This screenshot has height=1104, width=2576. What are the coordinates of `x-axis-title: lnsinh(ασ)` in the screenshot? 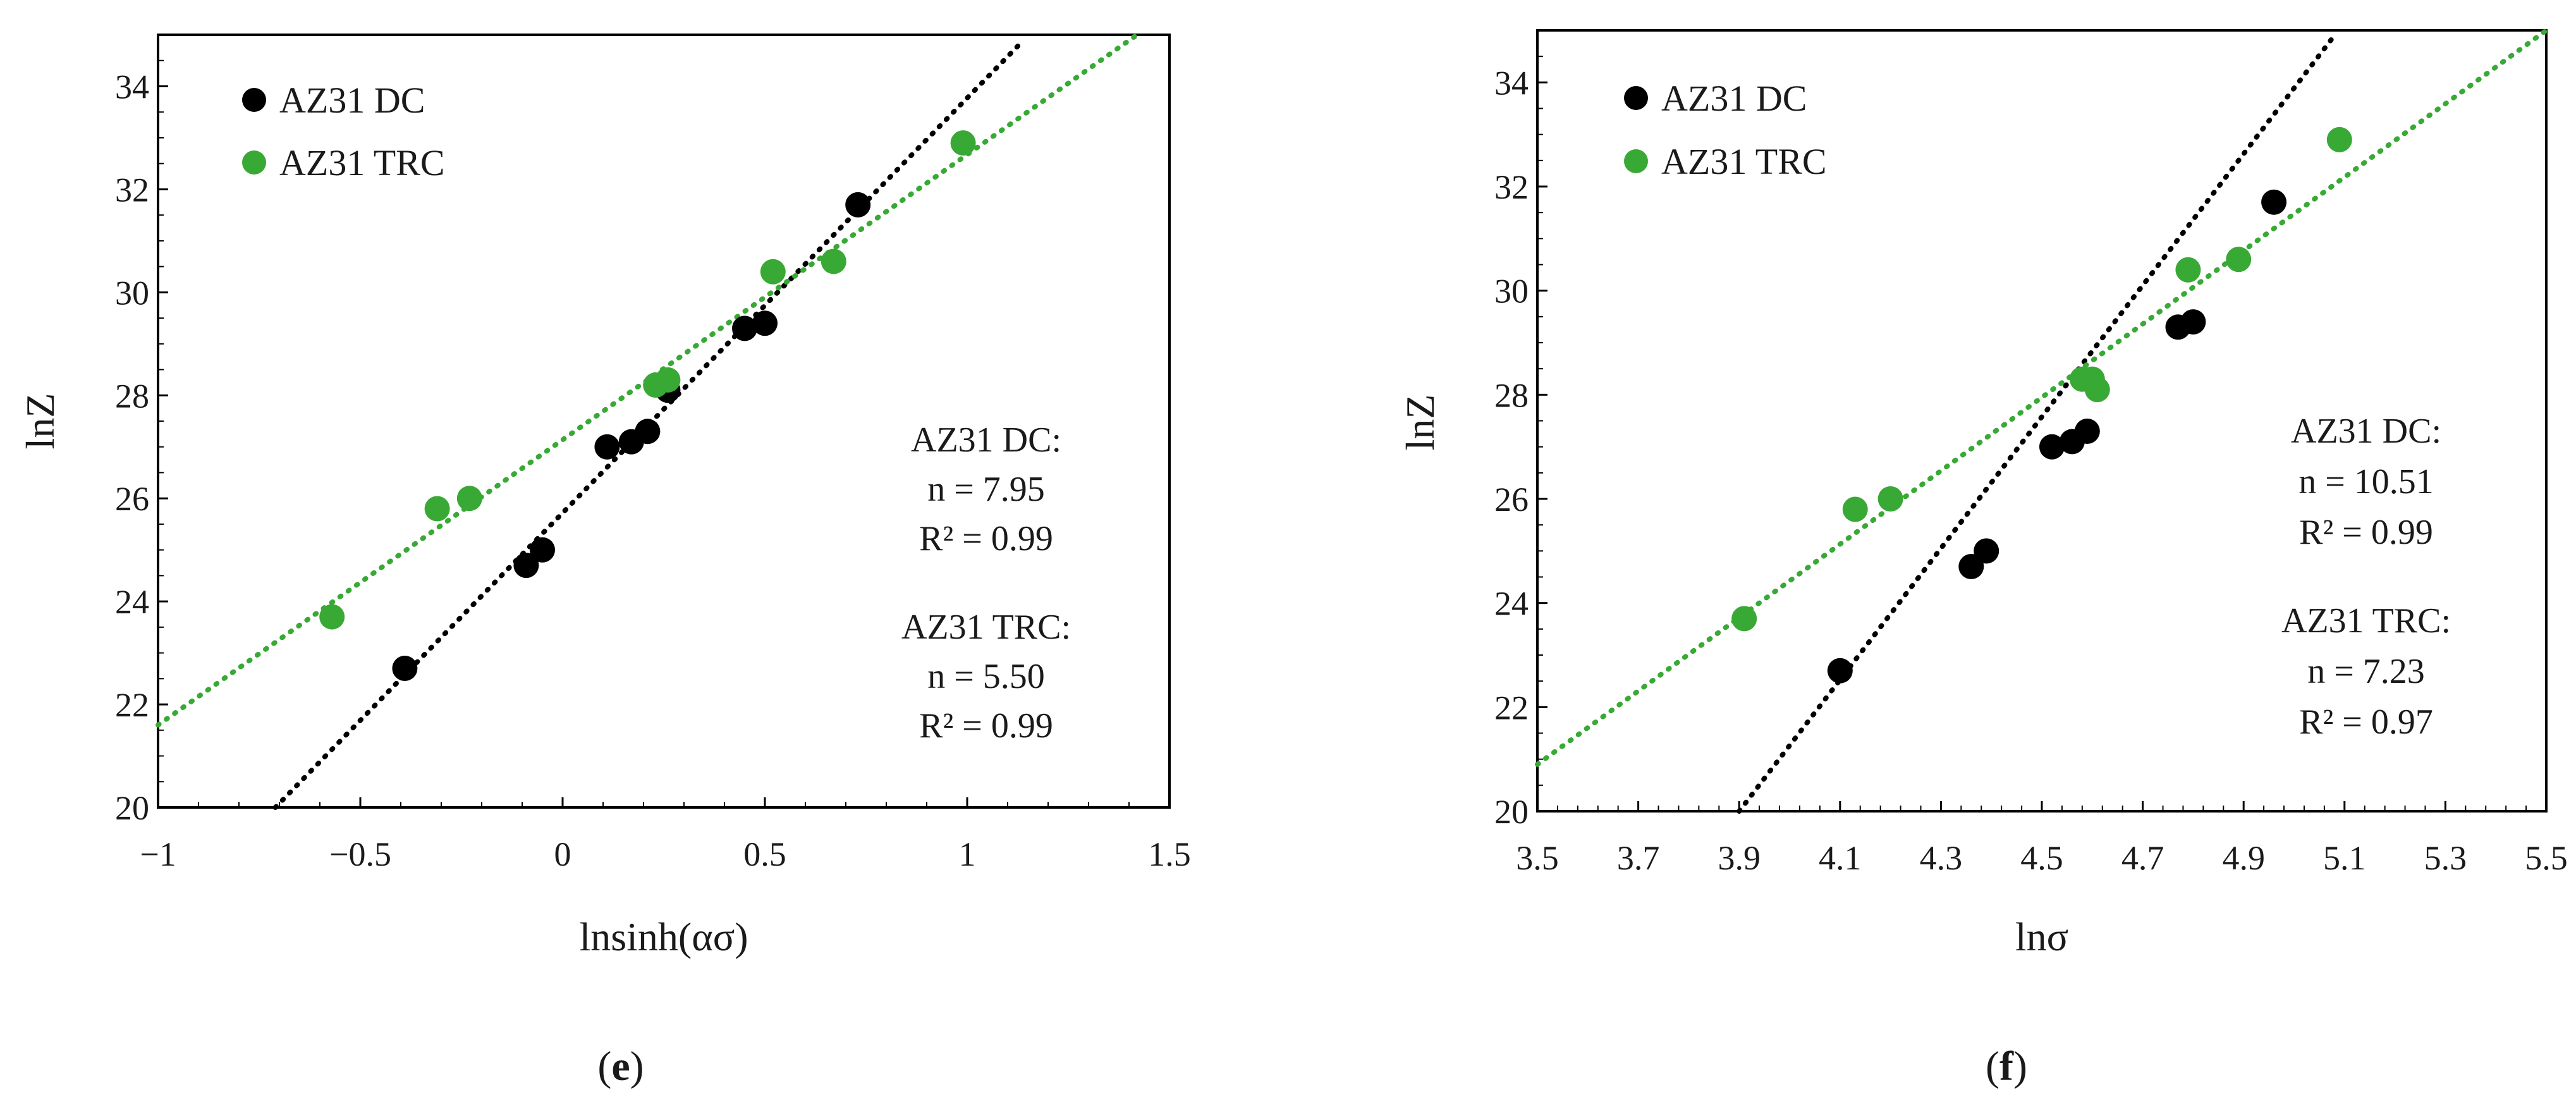 It's located at (663, 936).